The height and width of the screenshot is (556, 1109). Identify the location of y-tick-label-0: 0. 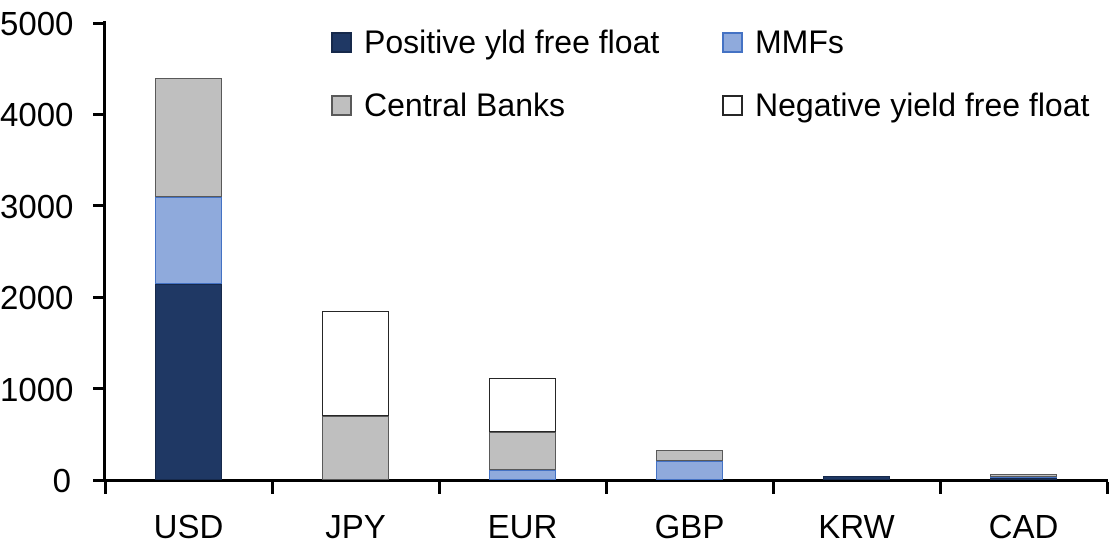
(61, 480).